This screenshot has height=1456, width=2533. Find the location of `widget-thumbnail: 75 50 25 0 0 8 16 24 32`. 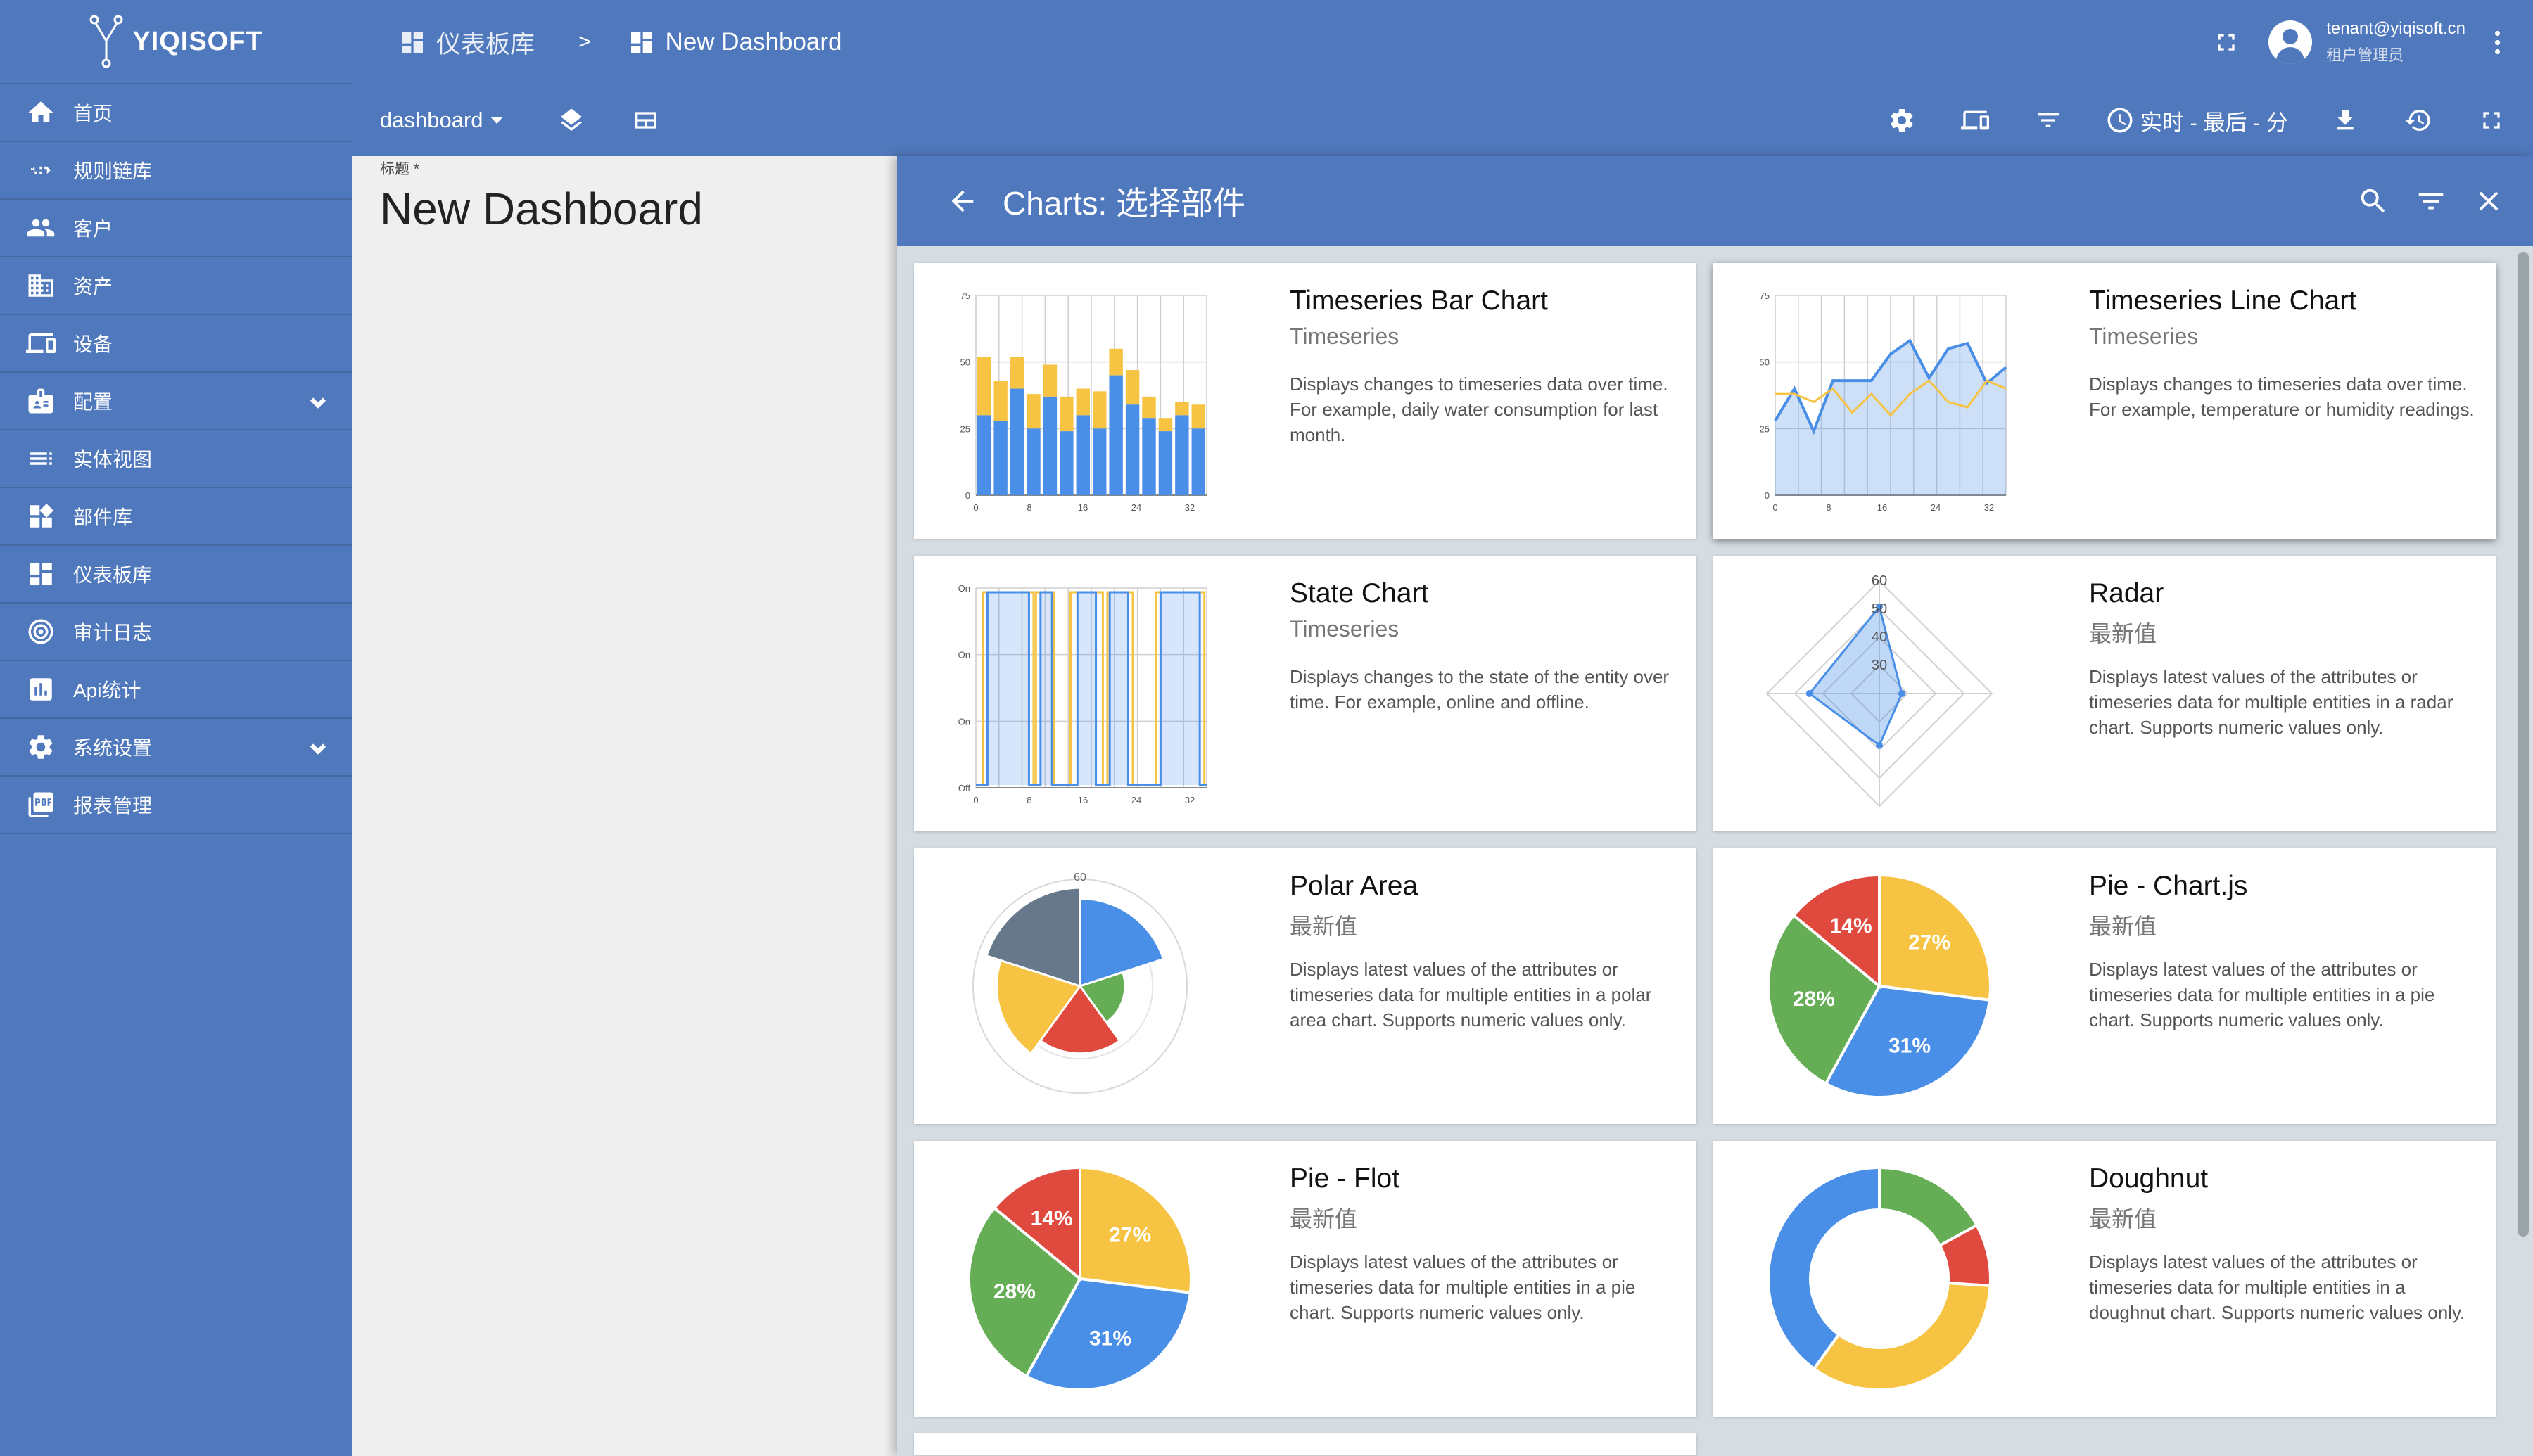

widget-thumbnail: 75 50 25 0 0 8 16 24 32 is located at coordinates (1879, 401).